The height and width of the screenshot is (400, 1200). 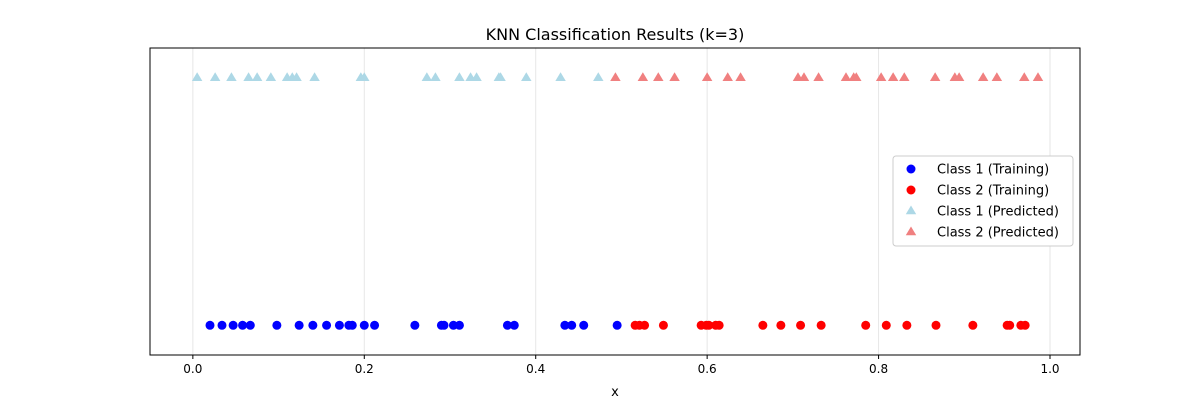 What do you see at coordinates (707, 369) in the screenshot?
I see `x-tick-label: 0.6` at bounding box center [707, 369].